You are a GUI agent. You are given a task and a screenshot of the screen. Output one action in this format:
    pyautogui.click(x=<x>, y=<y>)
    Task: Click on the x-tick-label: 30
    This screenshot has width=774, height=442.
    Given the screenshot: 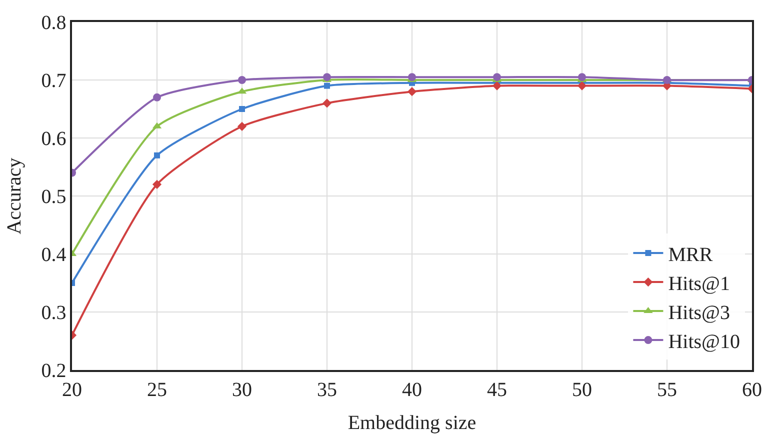 What is the action you would take?
    pyautogui.click(x=242, y=389)
    